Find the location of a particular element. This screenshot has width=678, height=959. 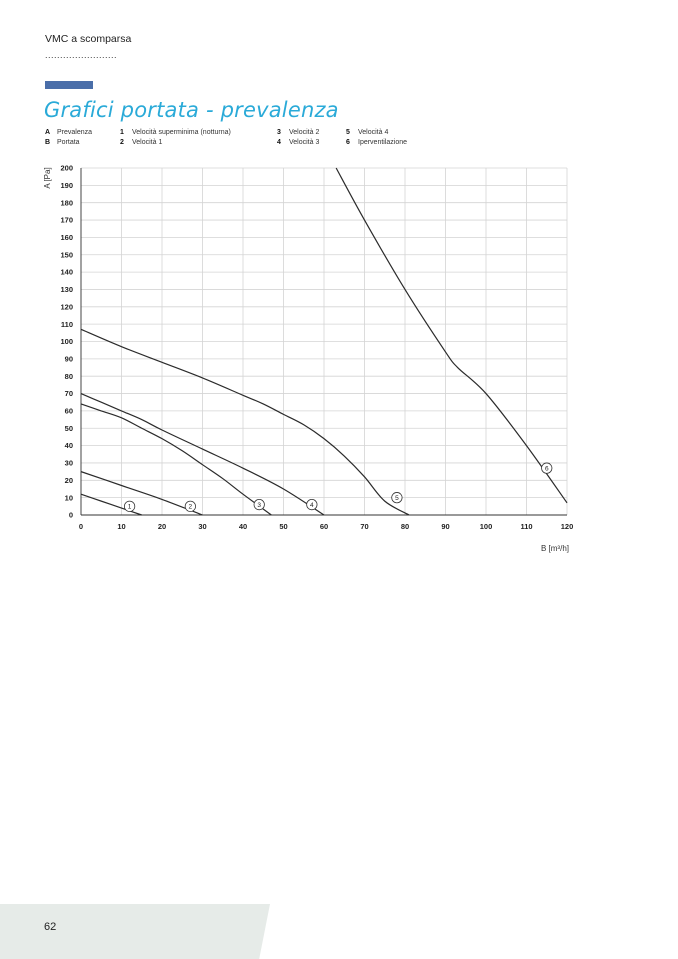

x-tick-label: 30 is located at coordinates (202, 526).